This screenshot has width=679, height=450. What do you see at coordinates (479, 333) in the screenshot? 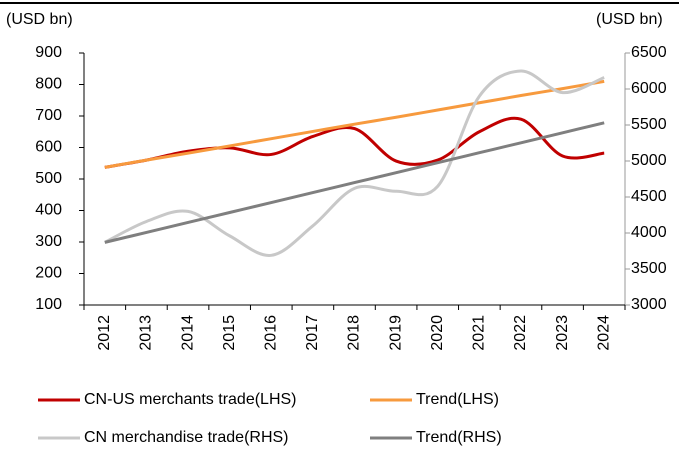
I see `x-tick-label: 2021` at bounding box center [479, 333].